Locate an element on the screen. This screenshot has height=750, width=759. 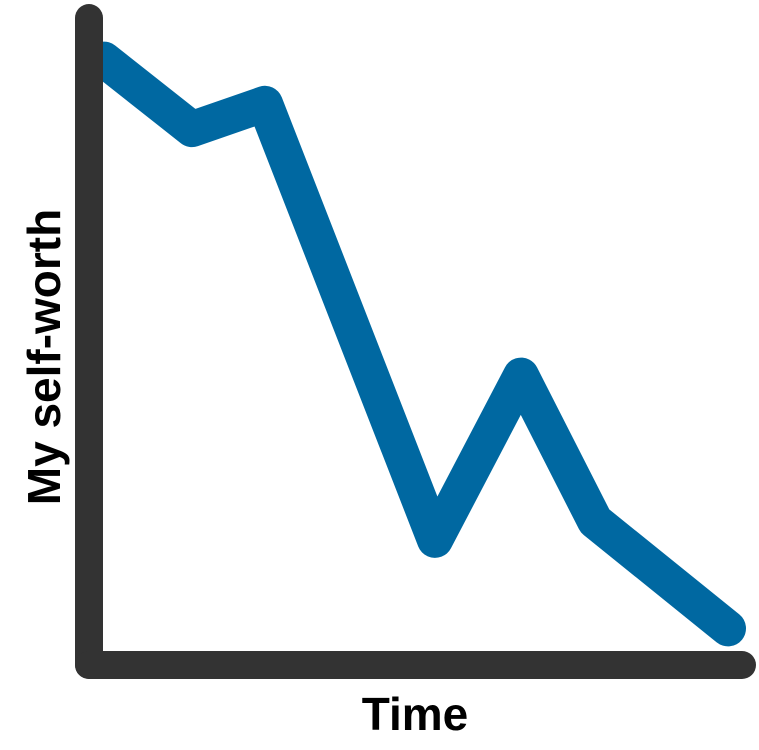
y-axis-label: My self-worth is located at coordinates (44, 357).